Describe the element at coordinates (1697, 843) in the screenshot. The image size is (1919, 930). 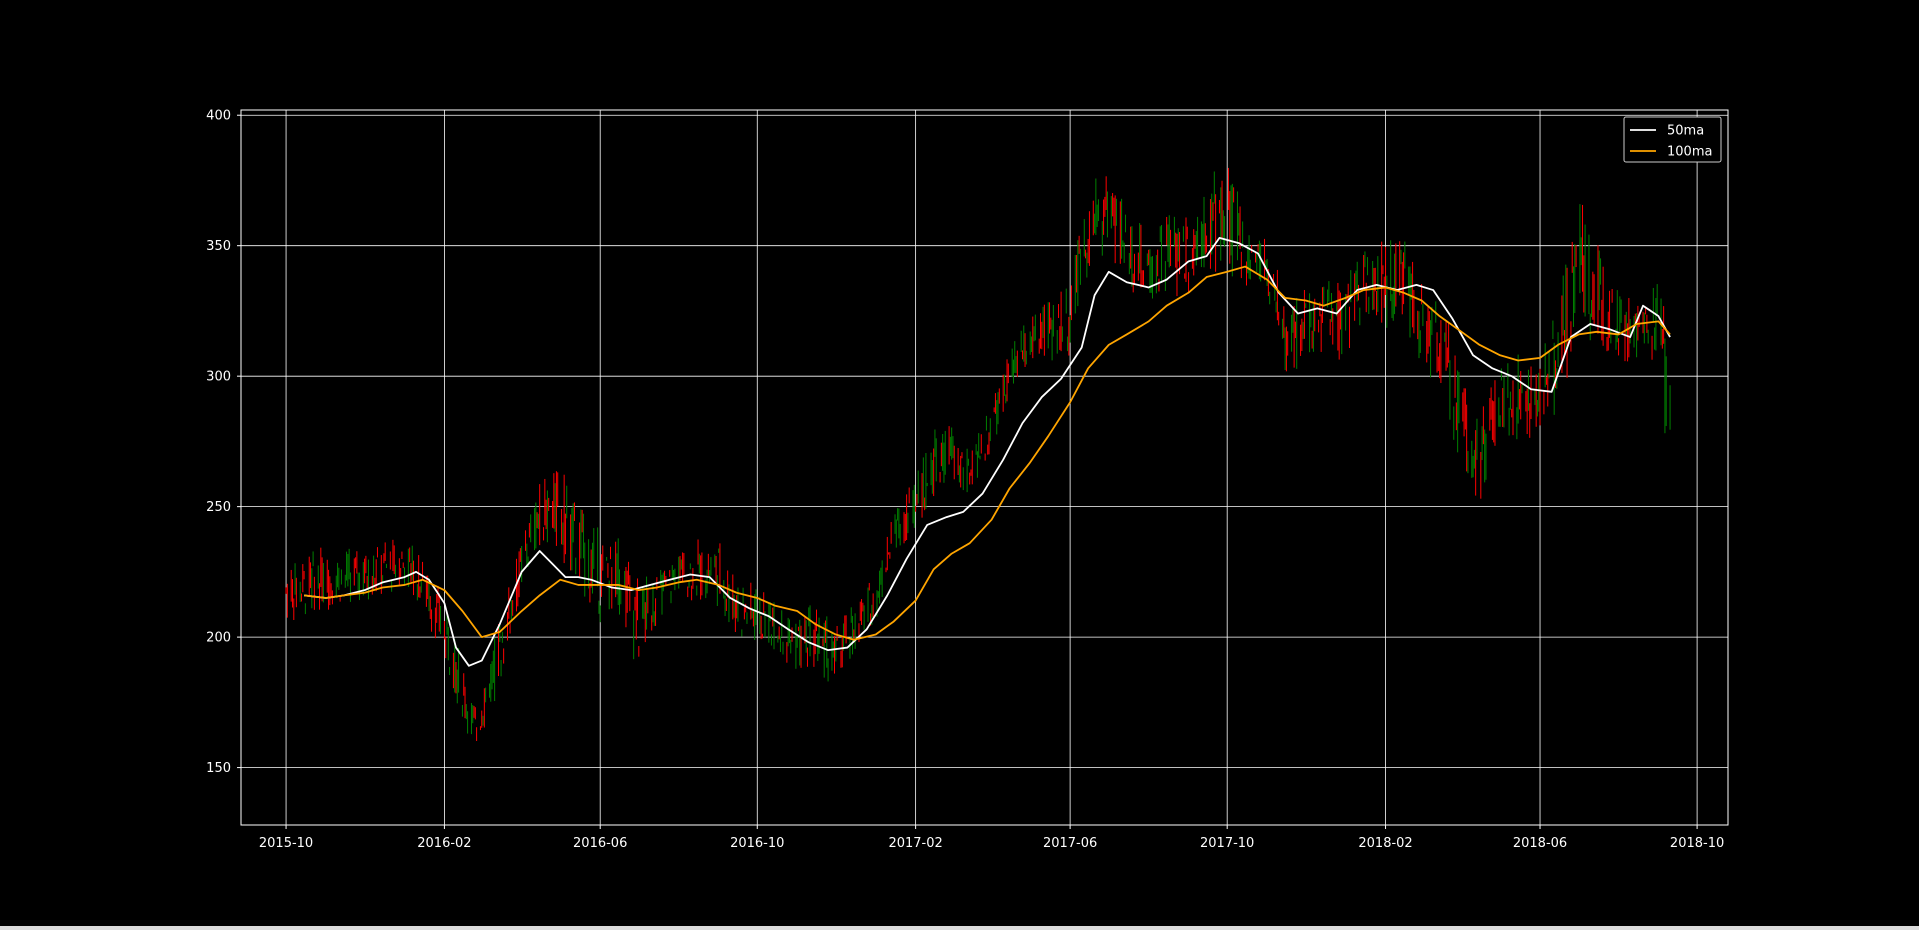
I see `x-tick-label: 2018-10` at that location.